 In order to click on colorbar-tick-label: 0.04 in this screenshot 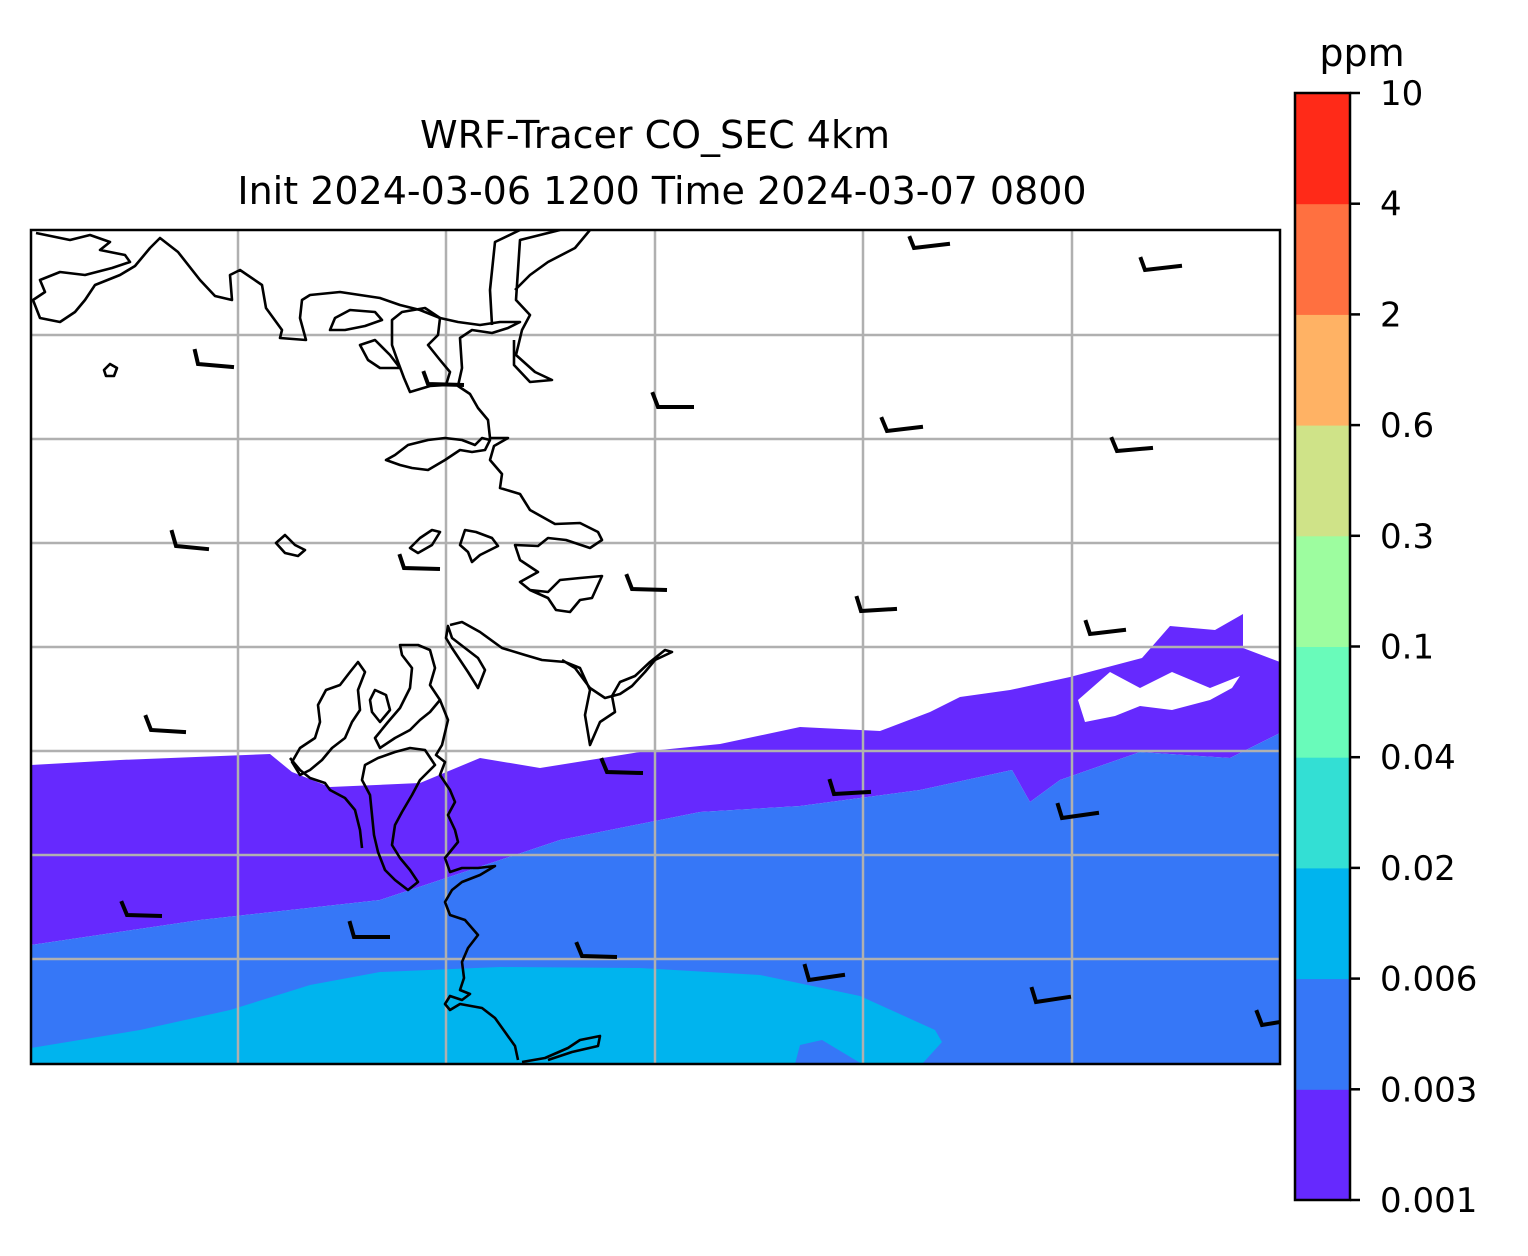, I will do `click(1418, 758)`.